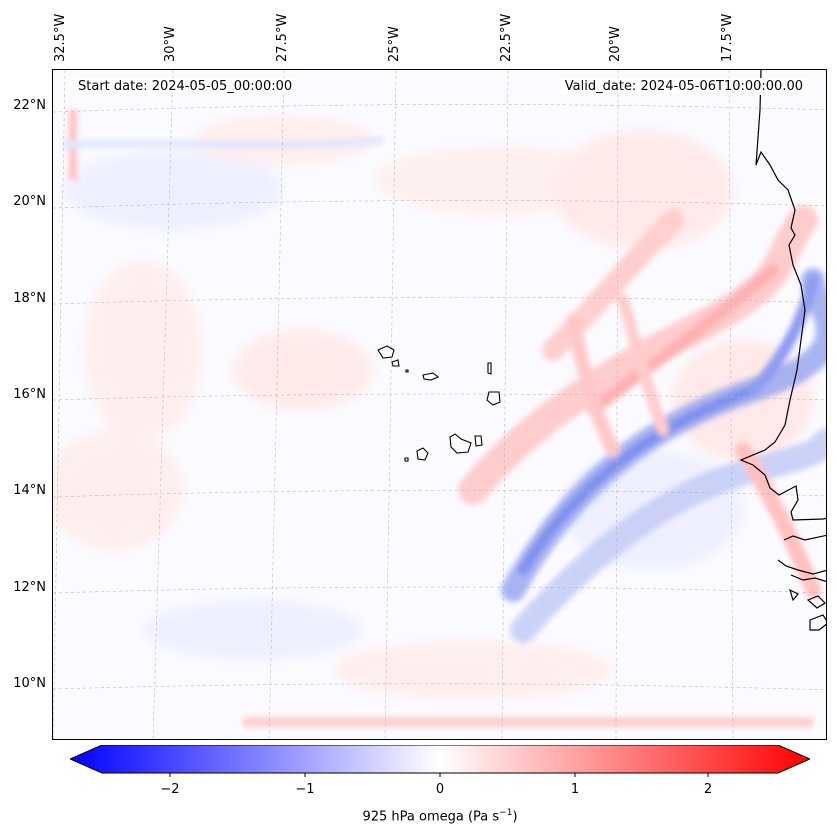 This screenshot has height=839, width=837. I want to click on colorbar-tick-2: 2, so click(708, 789).